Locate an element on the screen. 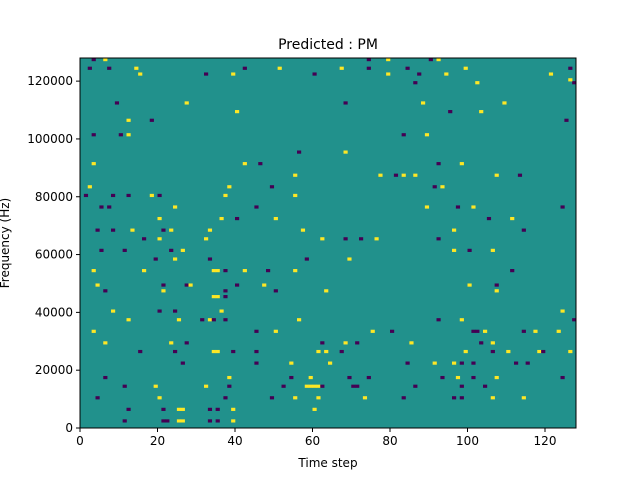  chart-title: Predicted : PM is located at coordinates (328, 45).